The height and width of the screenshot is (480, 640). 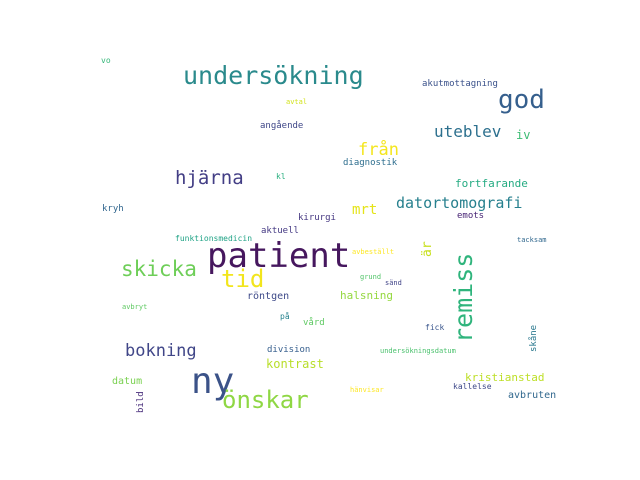 What do you see at coordinates (273, 75) in the screenshot?
I see `word-undersokning: undersökning` at bounding box center [273, 75].